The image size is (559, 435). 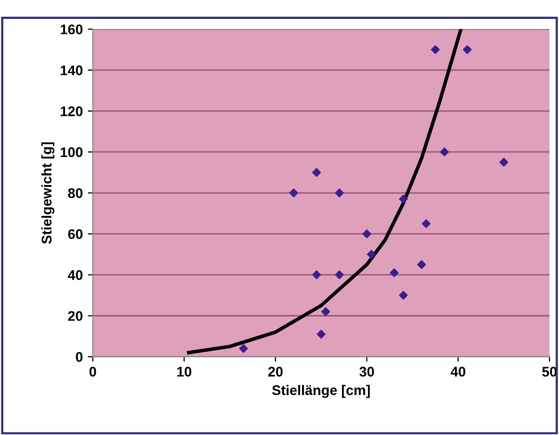 I want to click on y-tick-label: 0, so click(x=79, y=357).